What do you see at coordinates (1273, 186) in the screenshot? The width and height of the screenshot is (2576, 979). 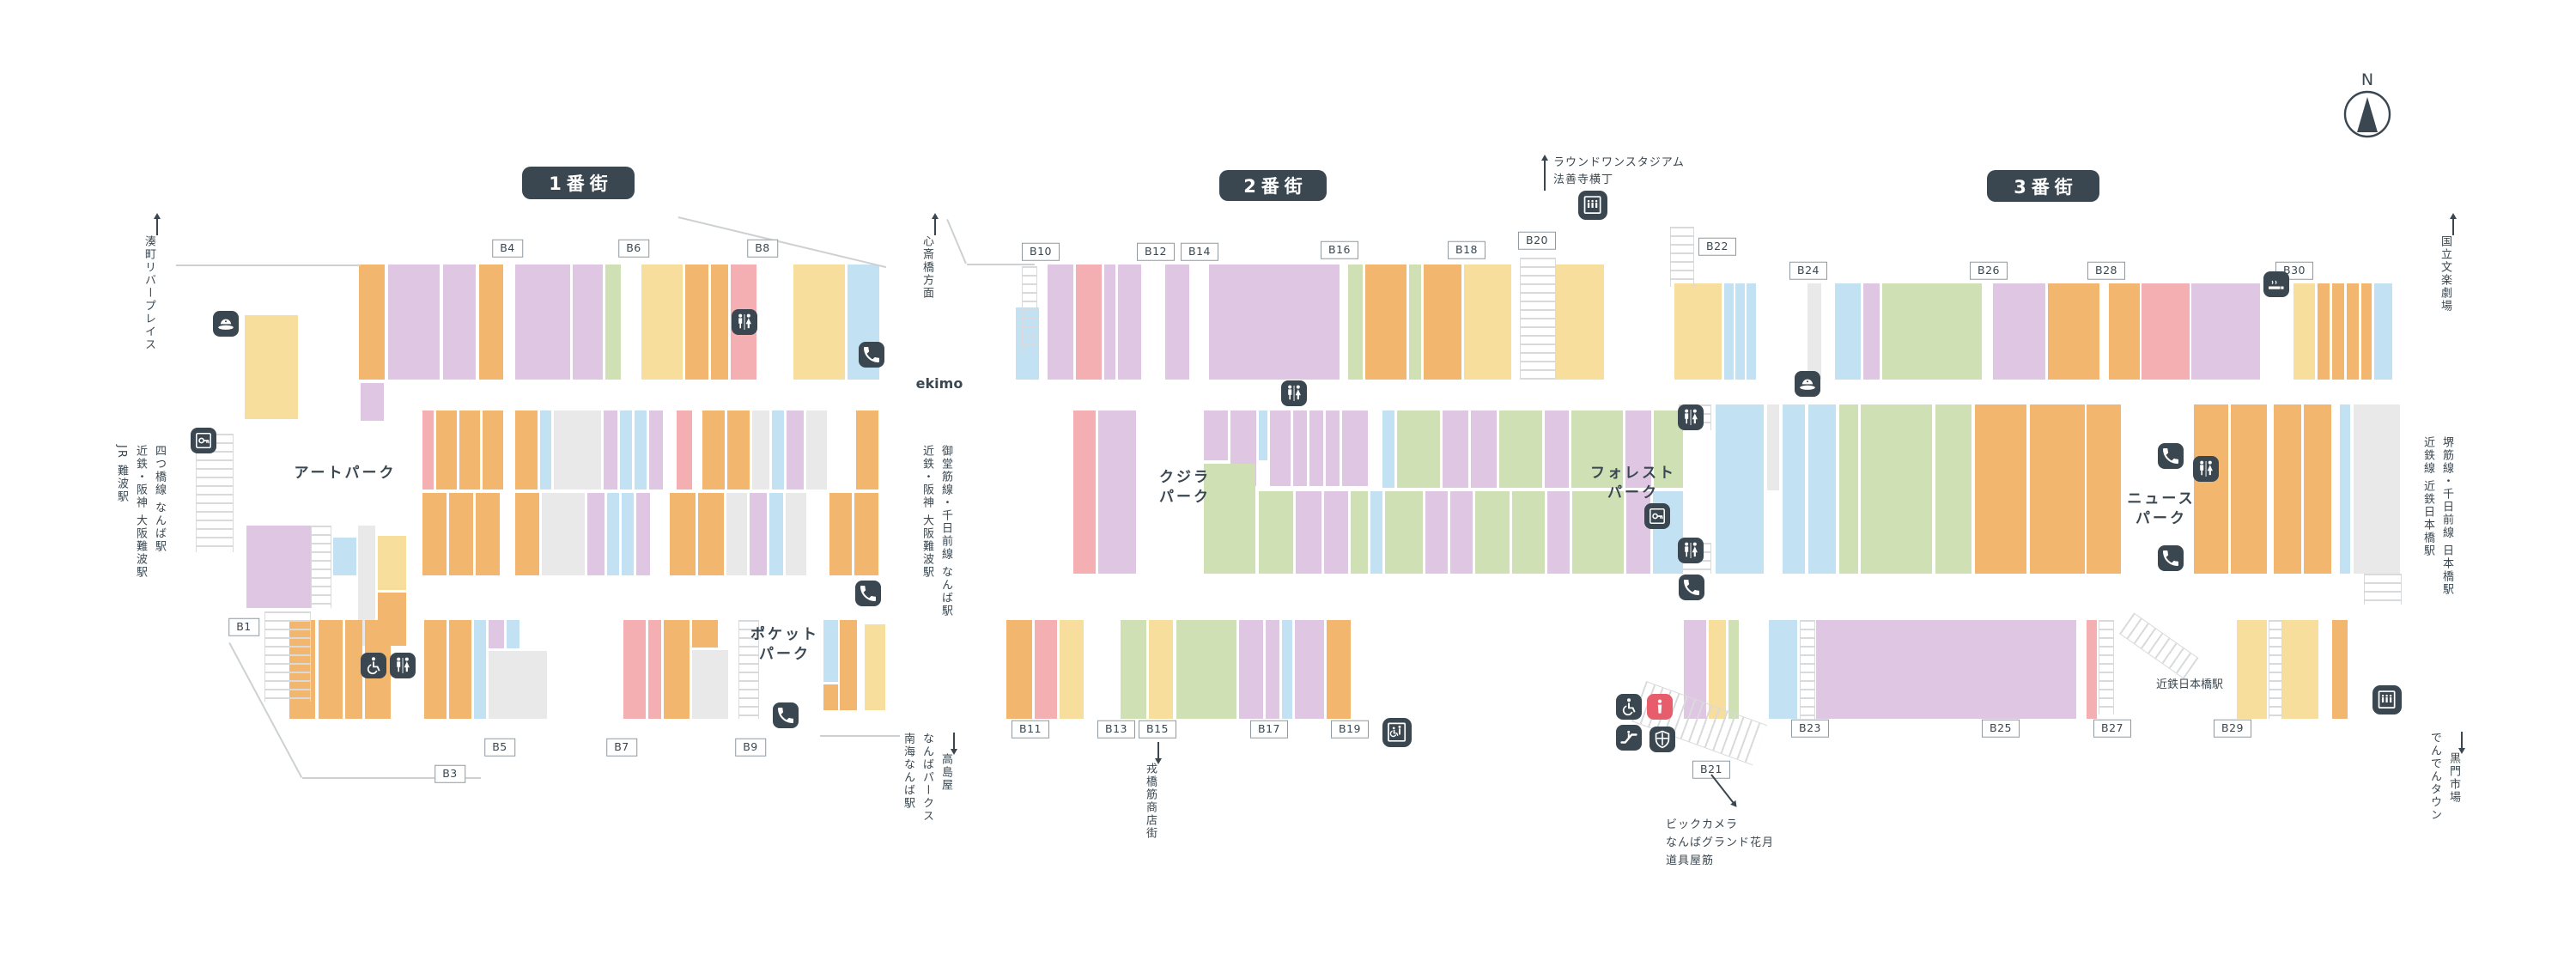 I see `street-badge-2: 2番街` at bounding box center [1273, 186].